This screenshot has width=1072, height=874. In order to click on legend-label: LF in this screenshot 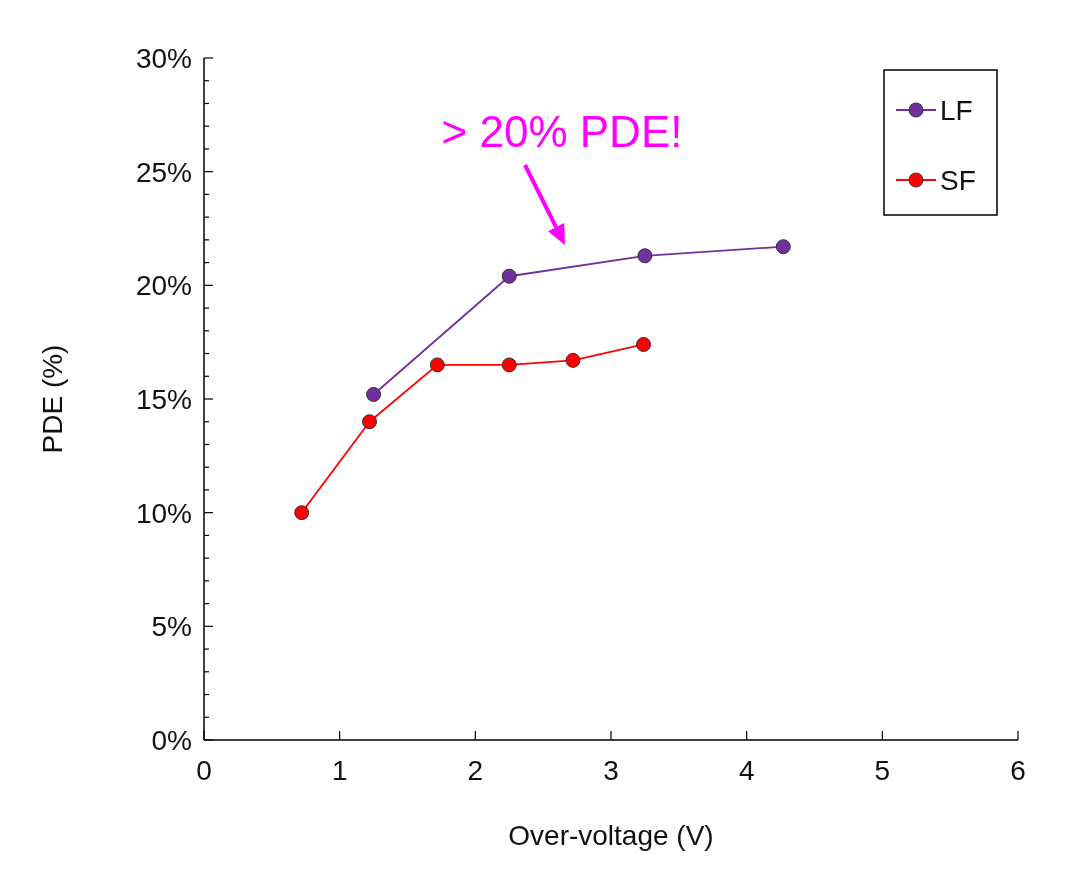, I will do `click(956, 110)`.